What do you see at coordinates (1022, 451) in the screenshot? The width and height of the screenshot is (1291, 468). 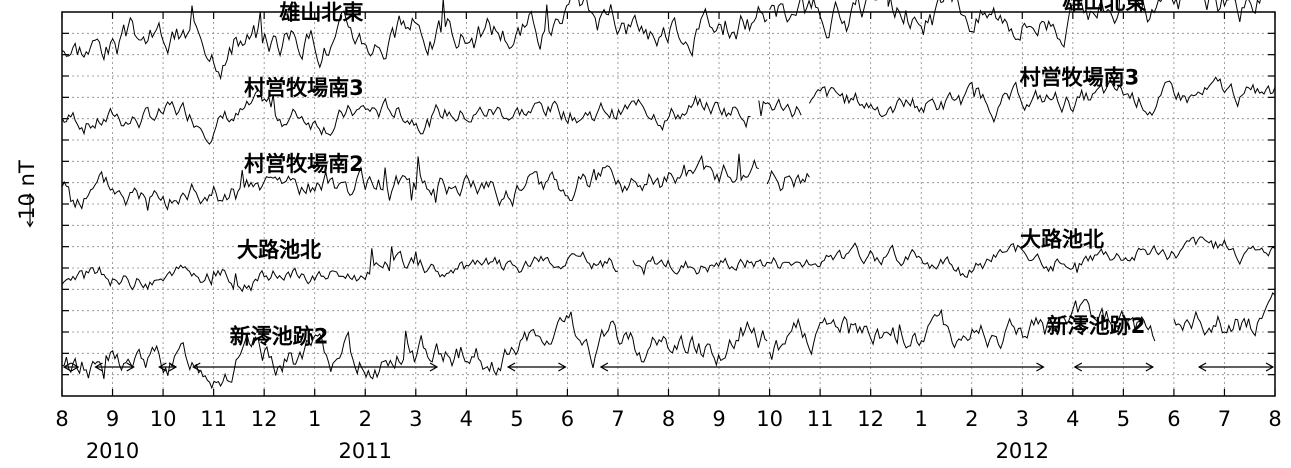 I see `year-label: 2012` at bounding box center [1022, 451].